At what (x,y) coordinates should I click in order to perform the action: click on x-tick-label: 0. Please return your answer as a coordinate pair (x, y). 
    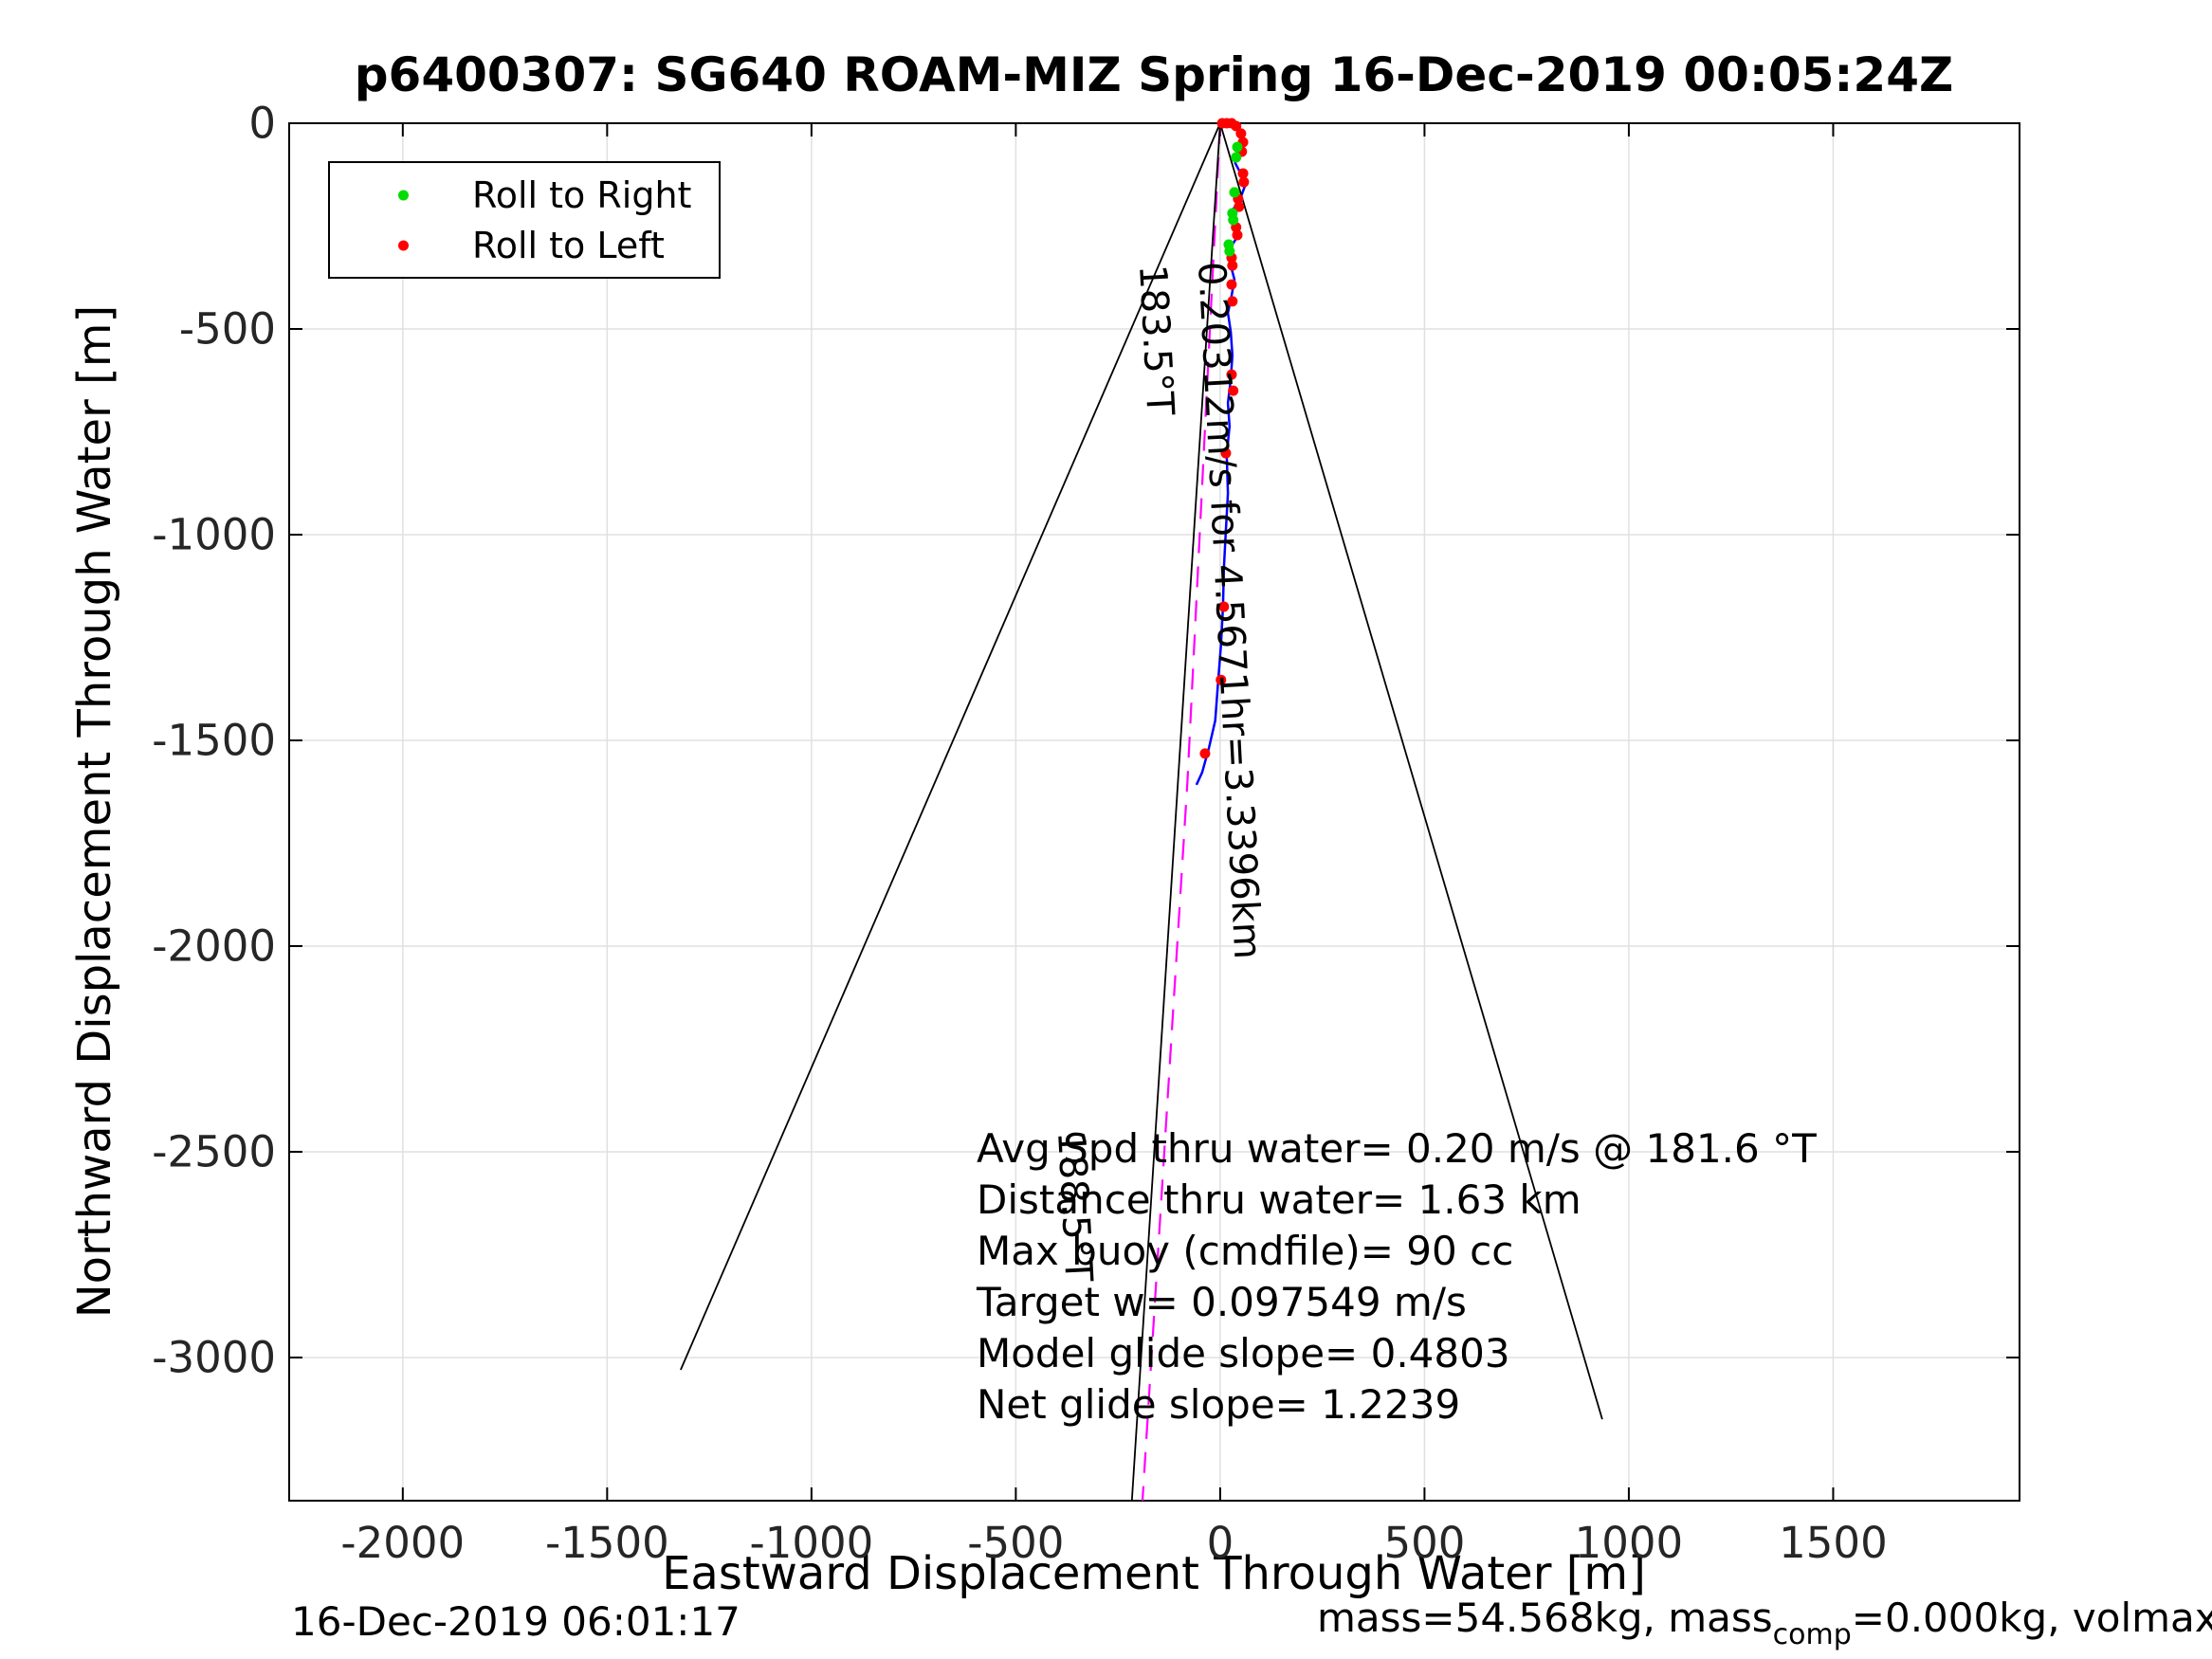
    Looking at the image, I should click on (1220, 1543).